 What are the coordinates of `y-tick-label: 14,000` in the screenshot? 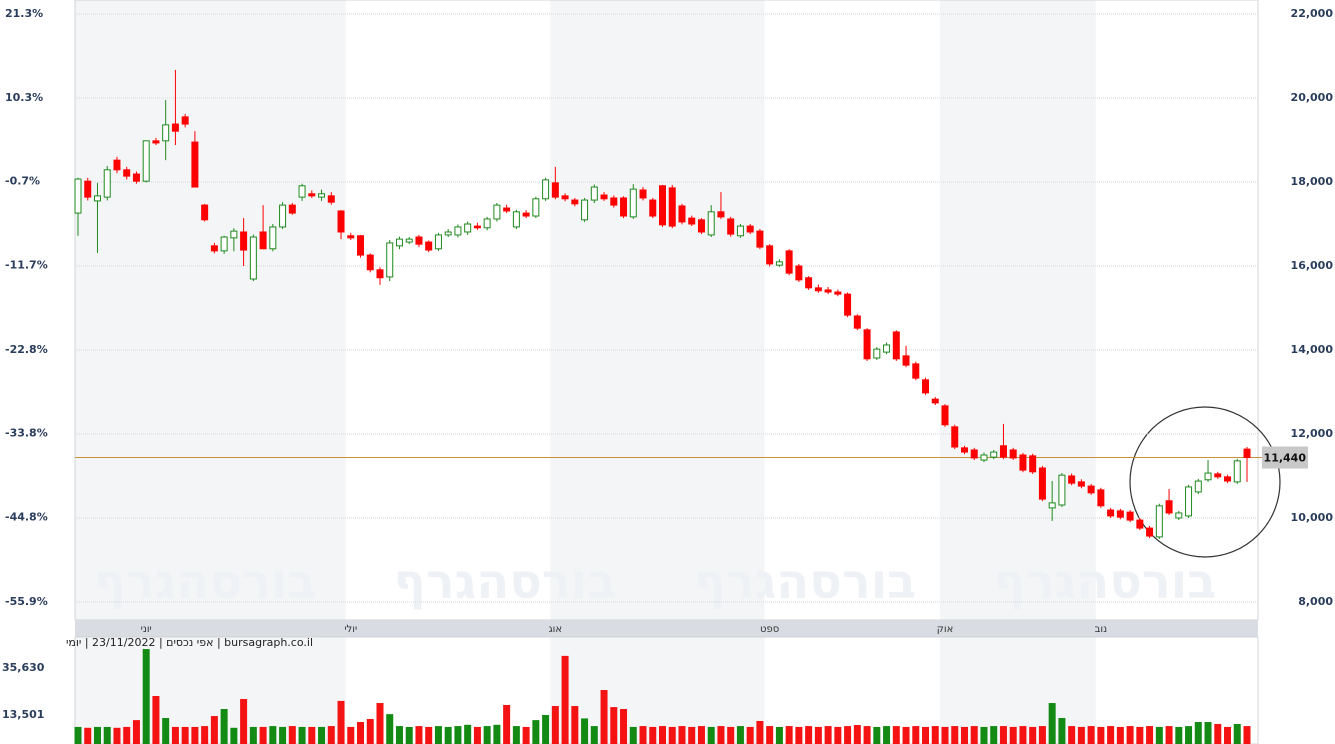 It's located at (1312, 349).